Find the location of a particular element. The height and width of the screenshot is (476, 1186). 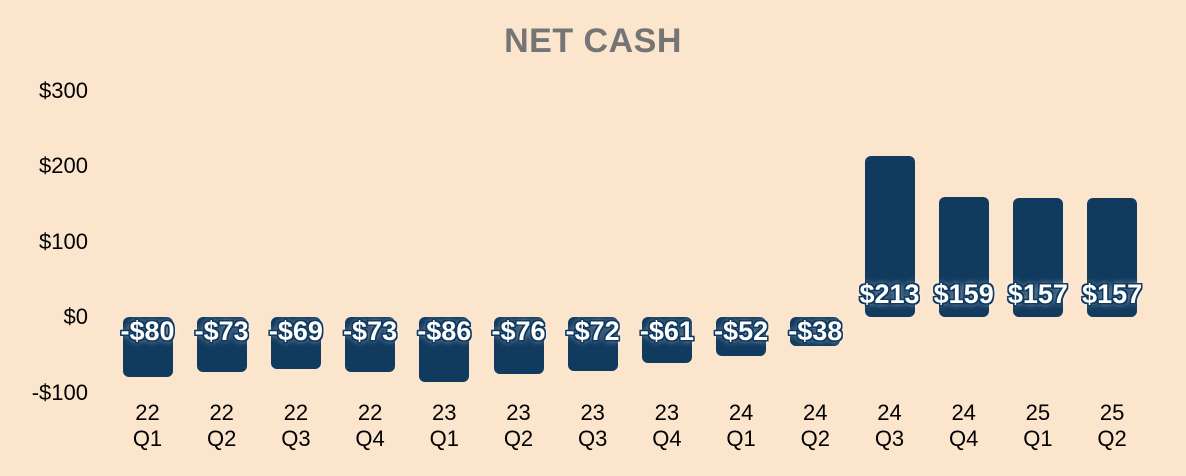

chart-title: NET CASH is located at coordinates (593, 41).